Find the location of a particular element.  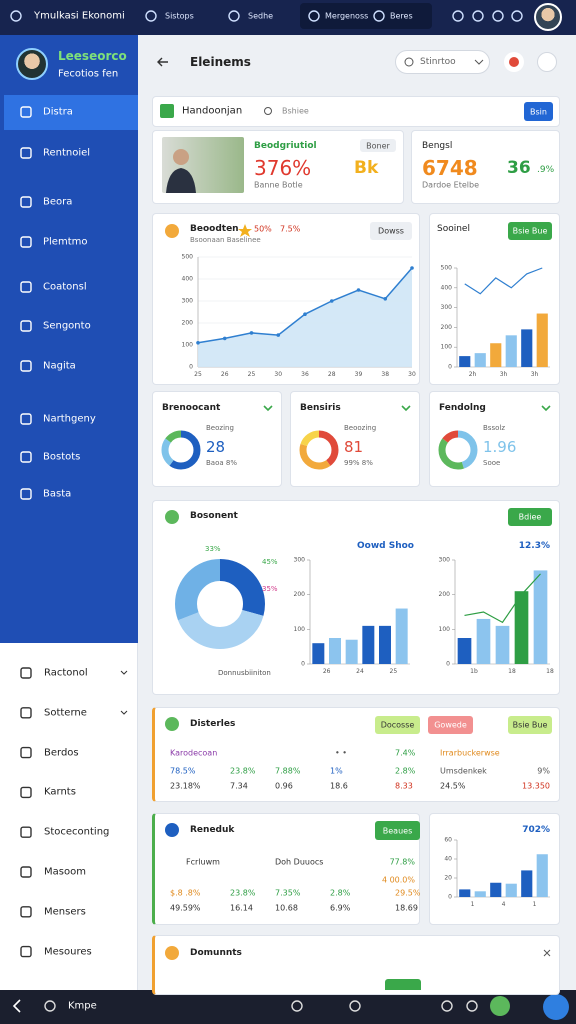

stat-note: Sooe is located at coordinates (492, 463).